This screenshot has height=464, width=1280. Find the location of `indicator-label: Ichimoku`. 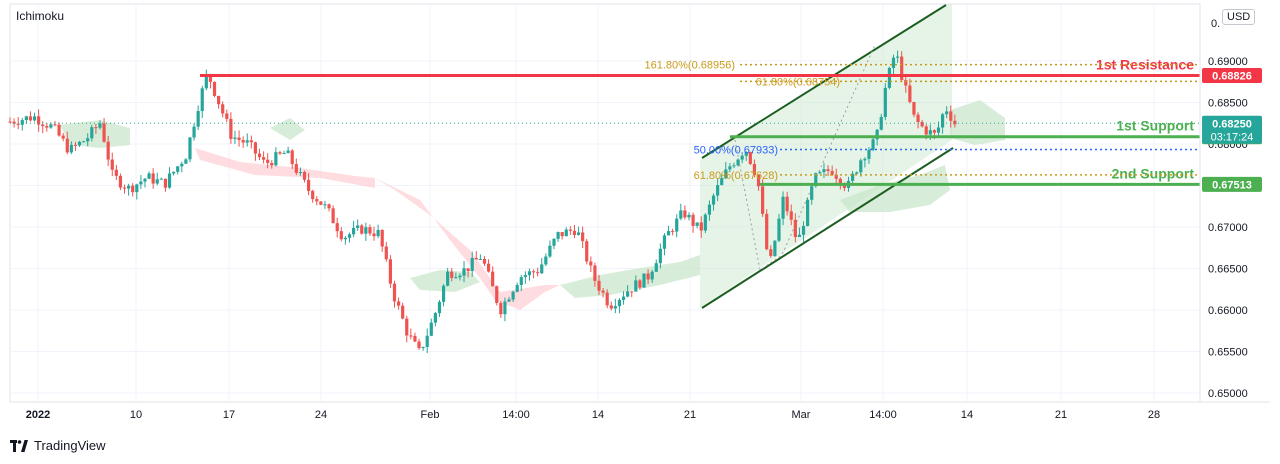

indicator-label: Ichimoku is located at coordinates (40, 16).